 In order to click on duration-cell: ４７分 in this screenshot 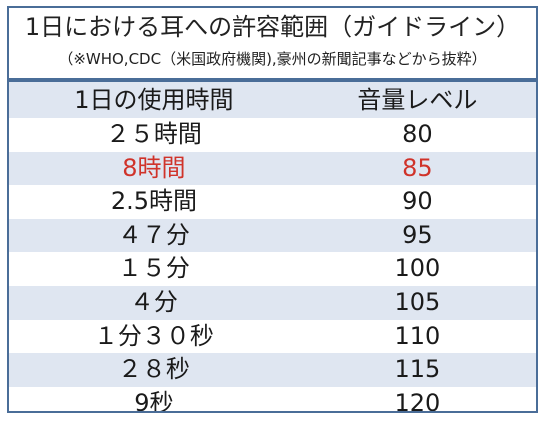, I will do `click(153, 234)`.